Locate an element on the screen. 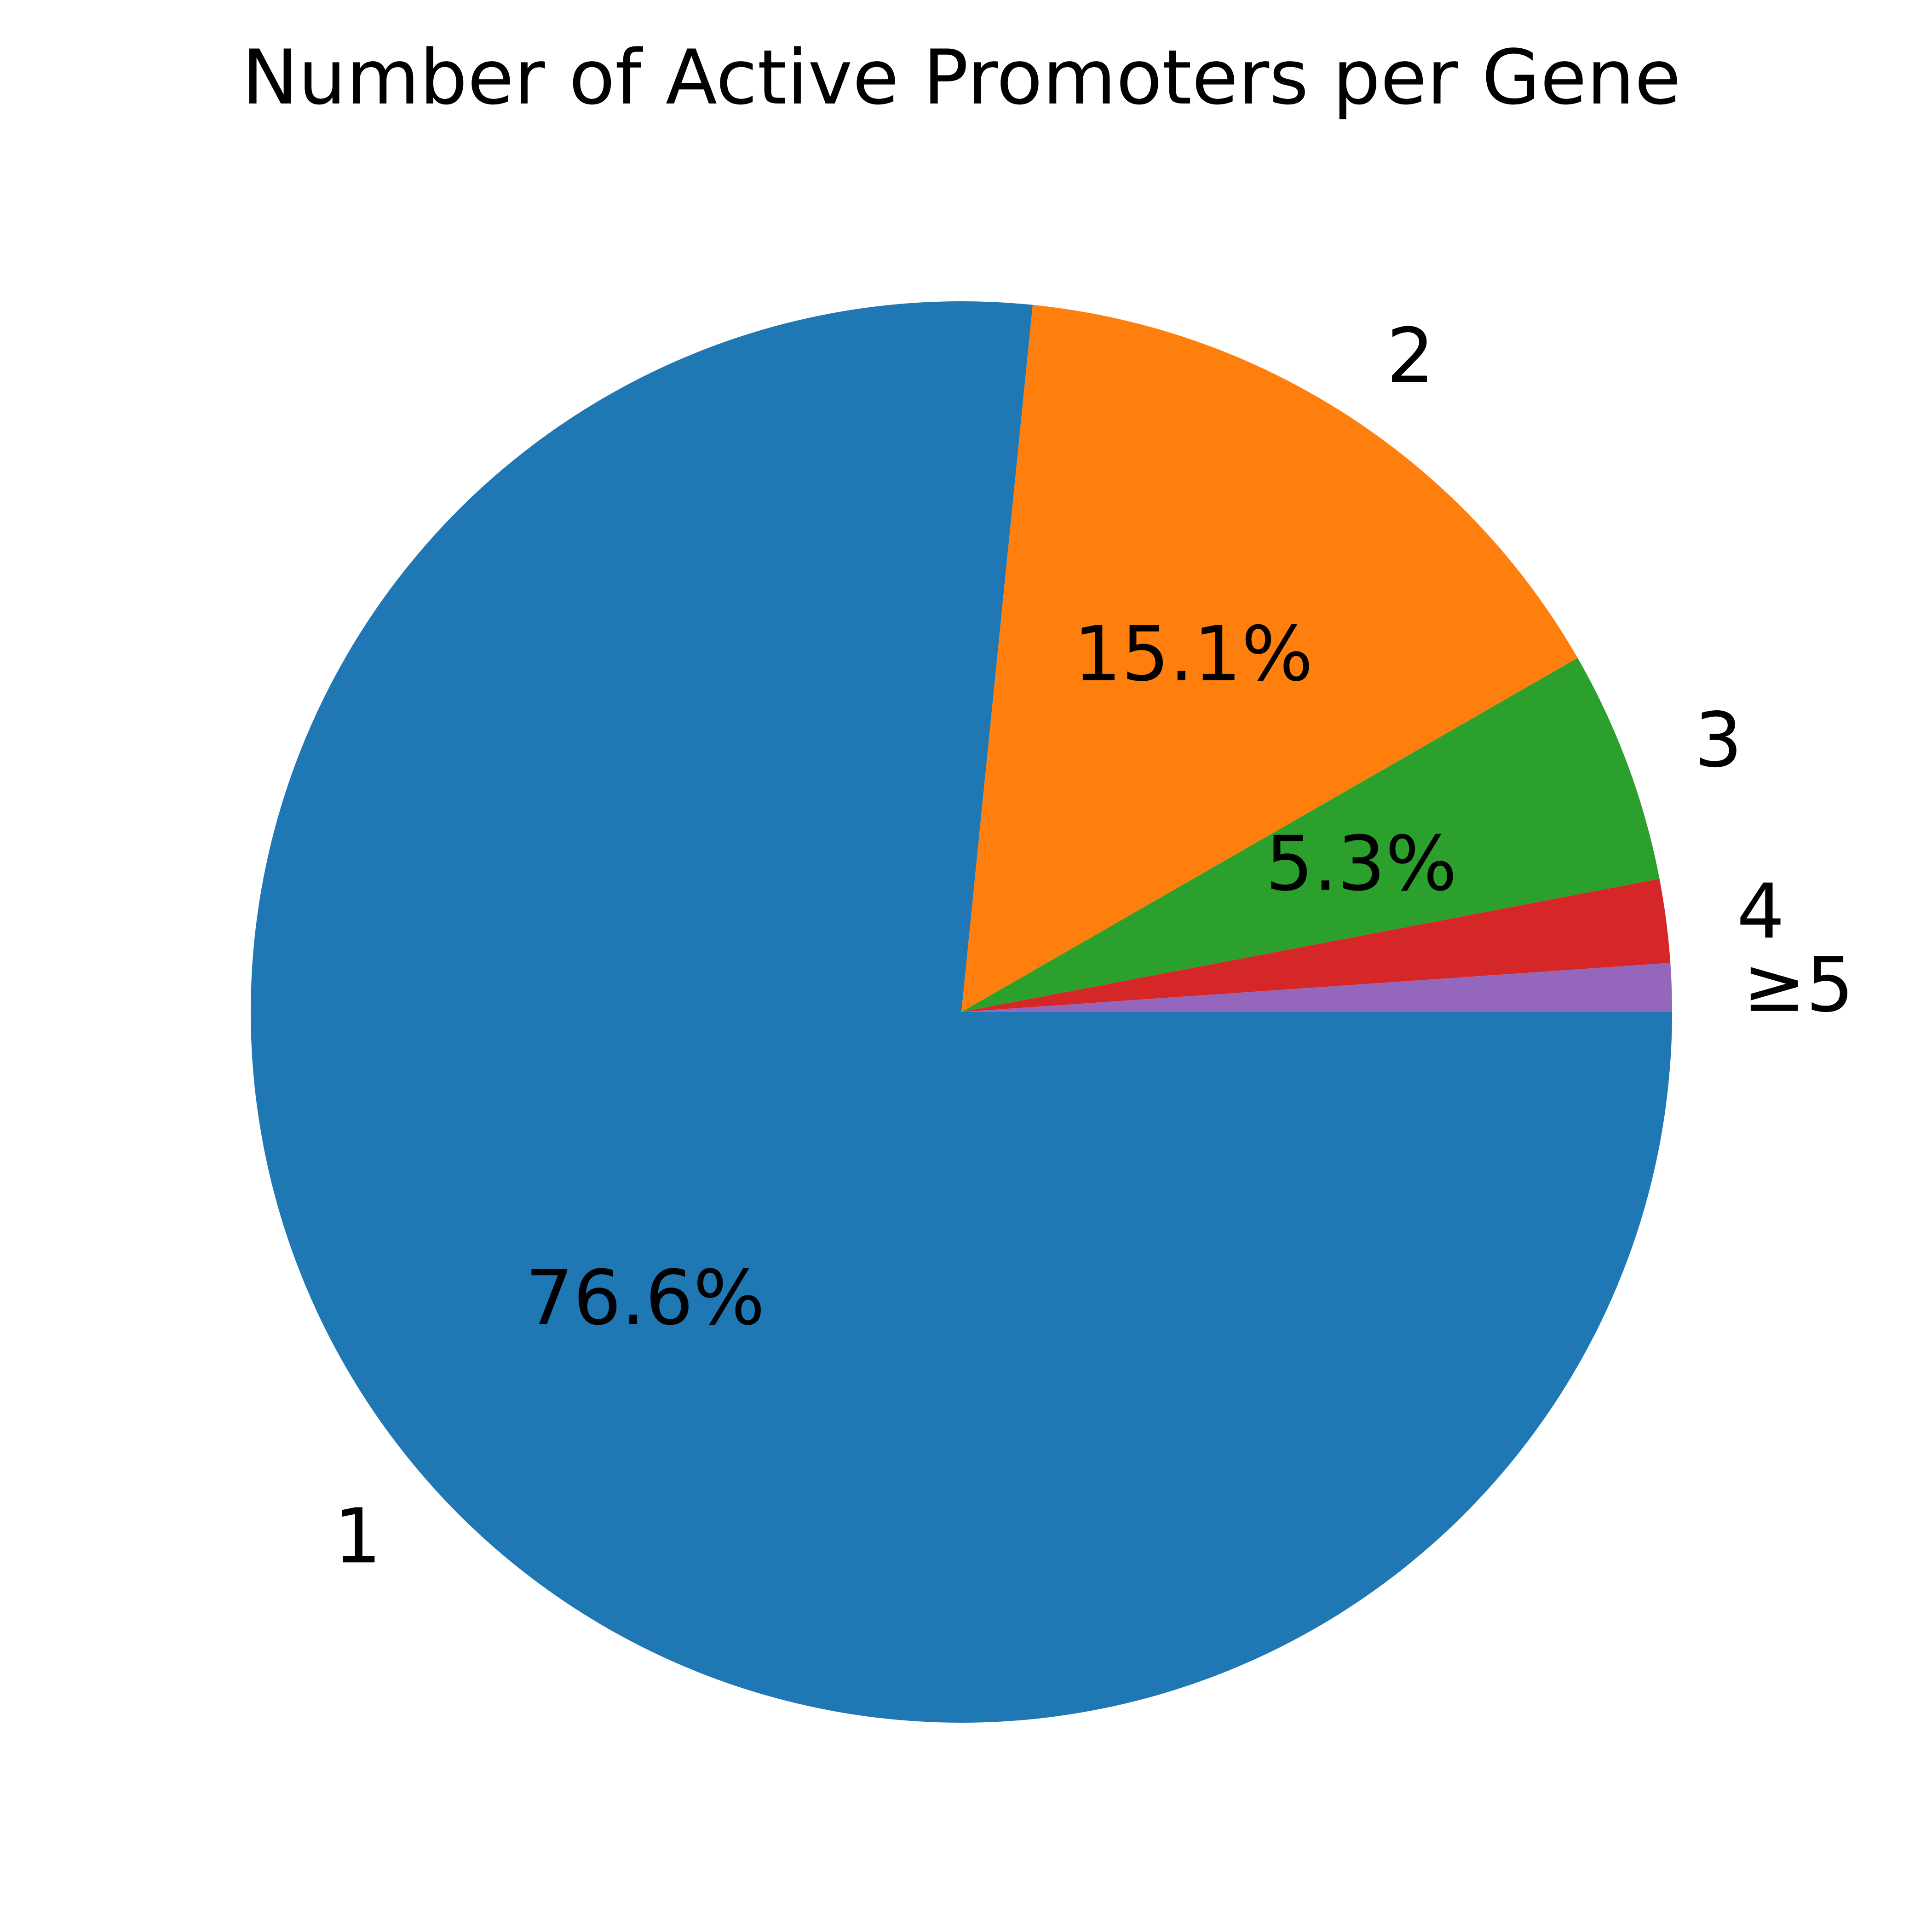  slice-pct-label-1: 76.6% is located at coordinates (645, 1298).